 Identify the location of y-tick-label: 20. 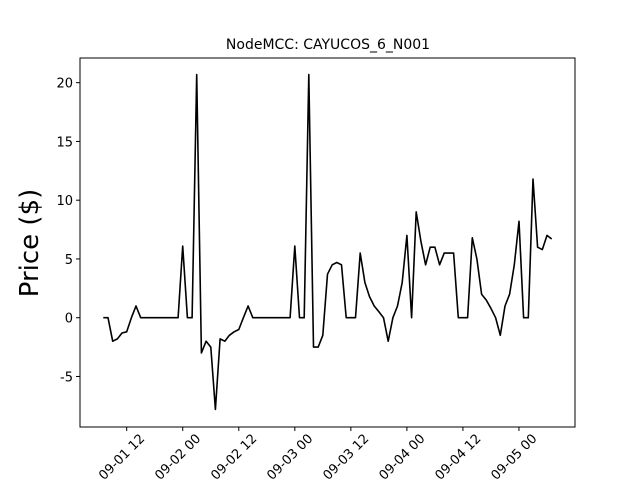
(64, 84).